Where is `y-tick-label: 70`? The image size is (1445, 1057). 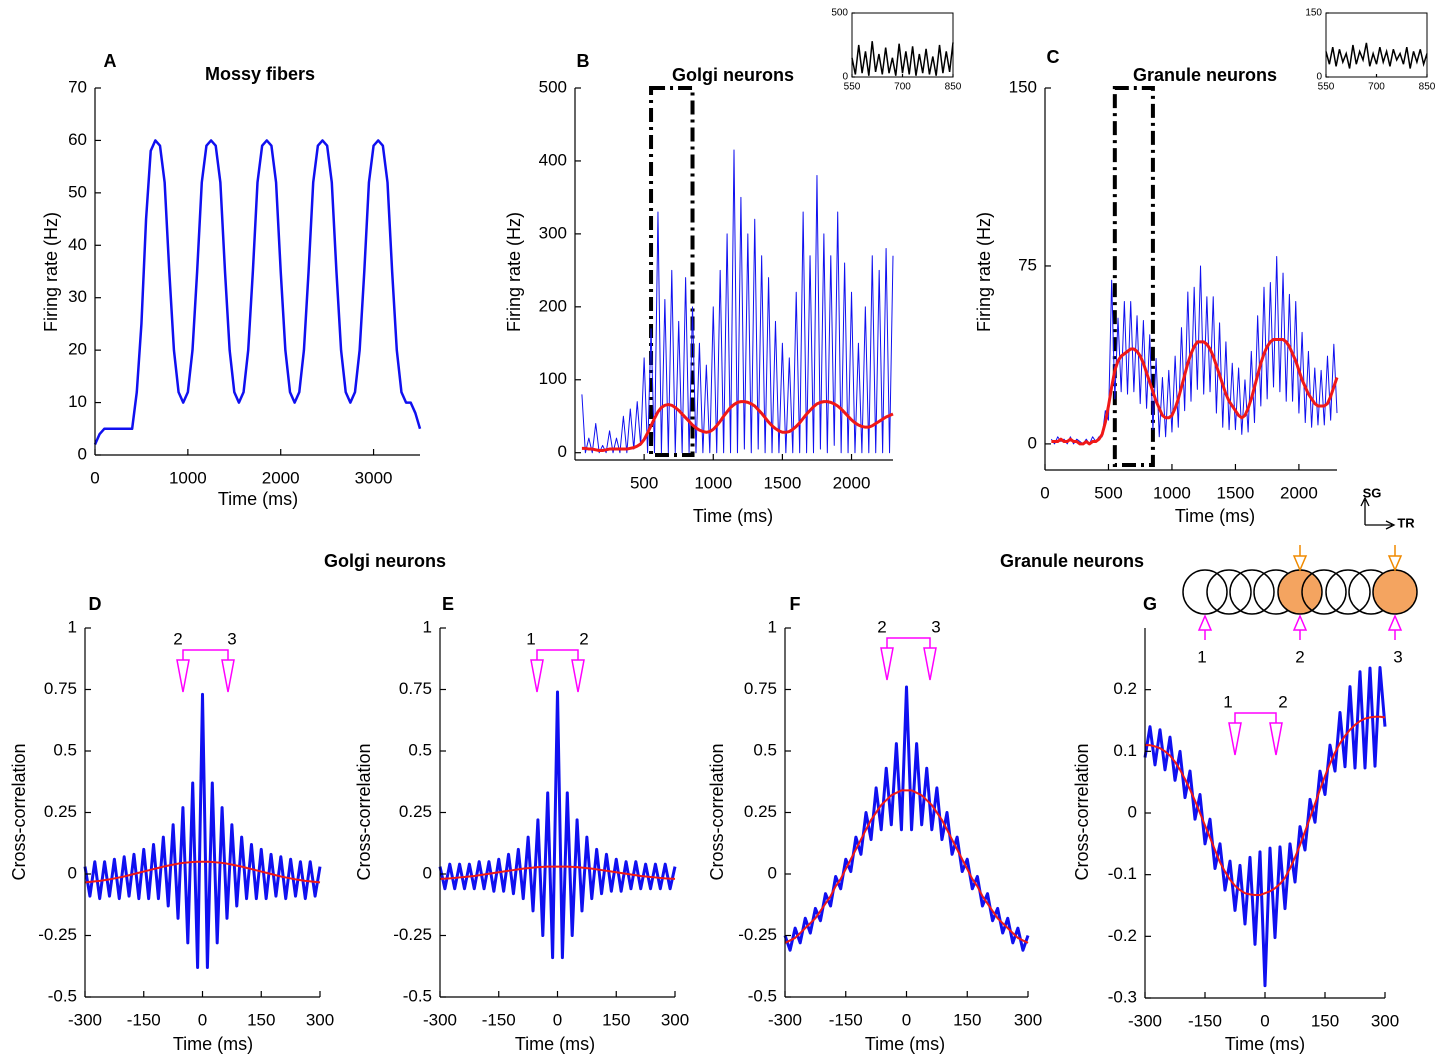 y-tick-label: 70 is located at coordinates (77, 86).